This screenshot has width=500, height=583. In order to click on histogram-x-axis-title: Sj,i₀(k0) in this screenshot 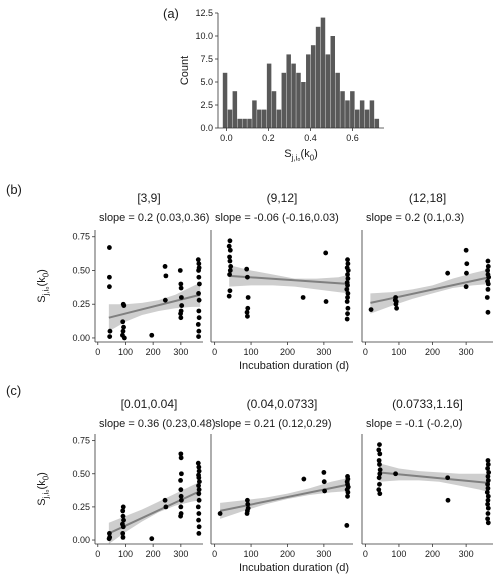, I will do `click(301, 155)`.